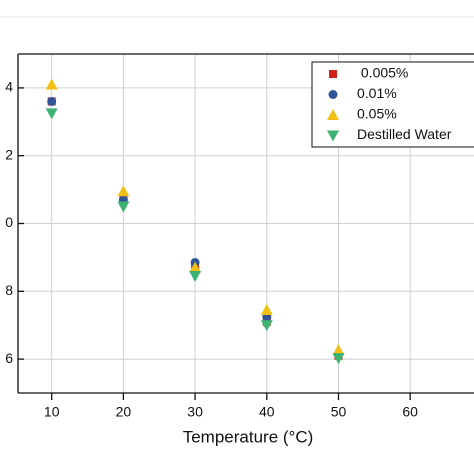 The image size is (474, 474). I want to click on legend-box, so click(392, 104).